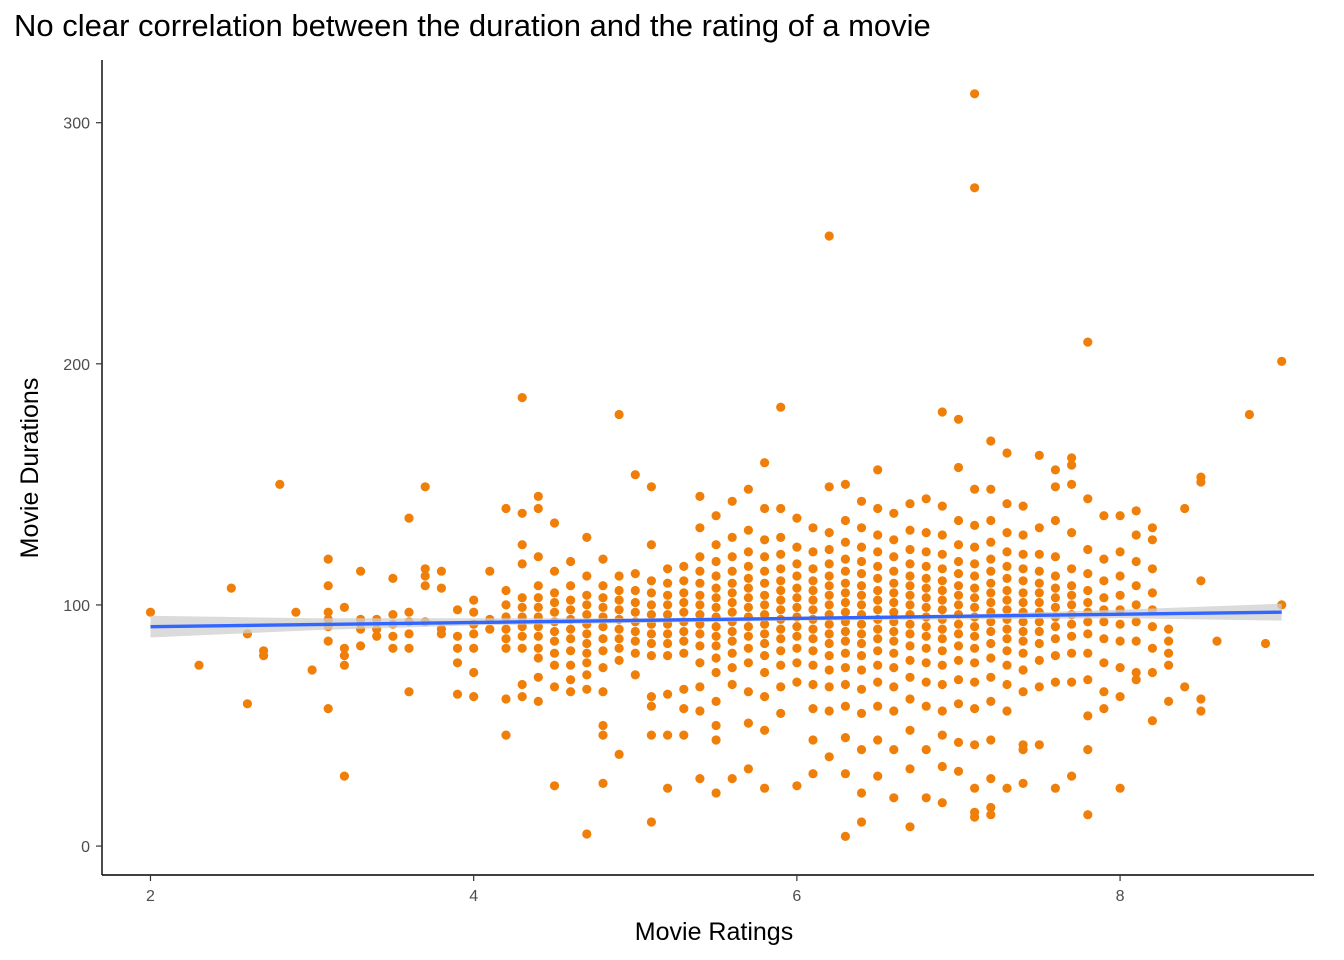 This screenshot has height=960, width=1344. What do you see at coordinates (635, 890) in the screenshot?
I see `x-axis-ticks: 2 4 6 8` at bounding box center [635, 890].